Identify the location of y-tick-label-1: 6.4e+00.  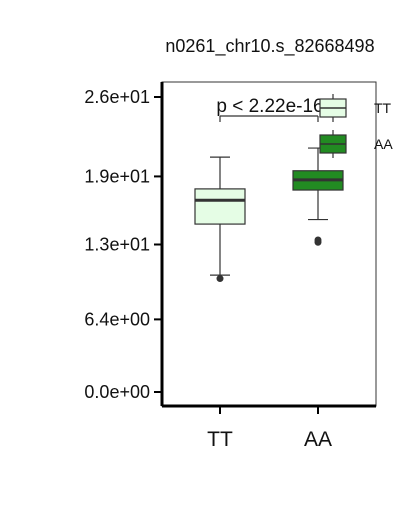
(117, 319).